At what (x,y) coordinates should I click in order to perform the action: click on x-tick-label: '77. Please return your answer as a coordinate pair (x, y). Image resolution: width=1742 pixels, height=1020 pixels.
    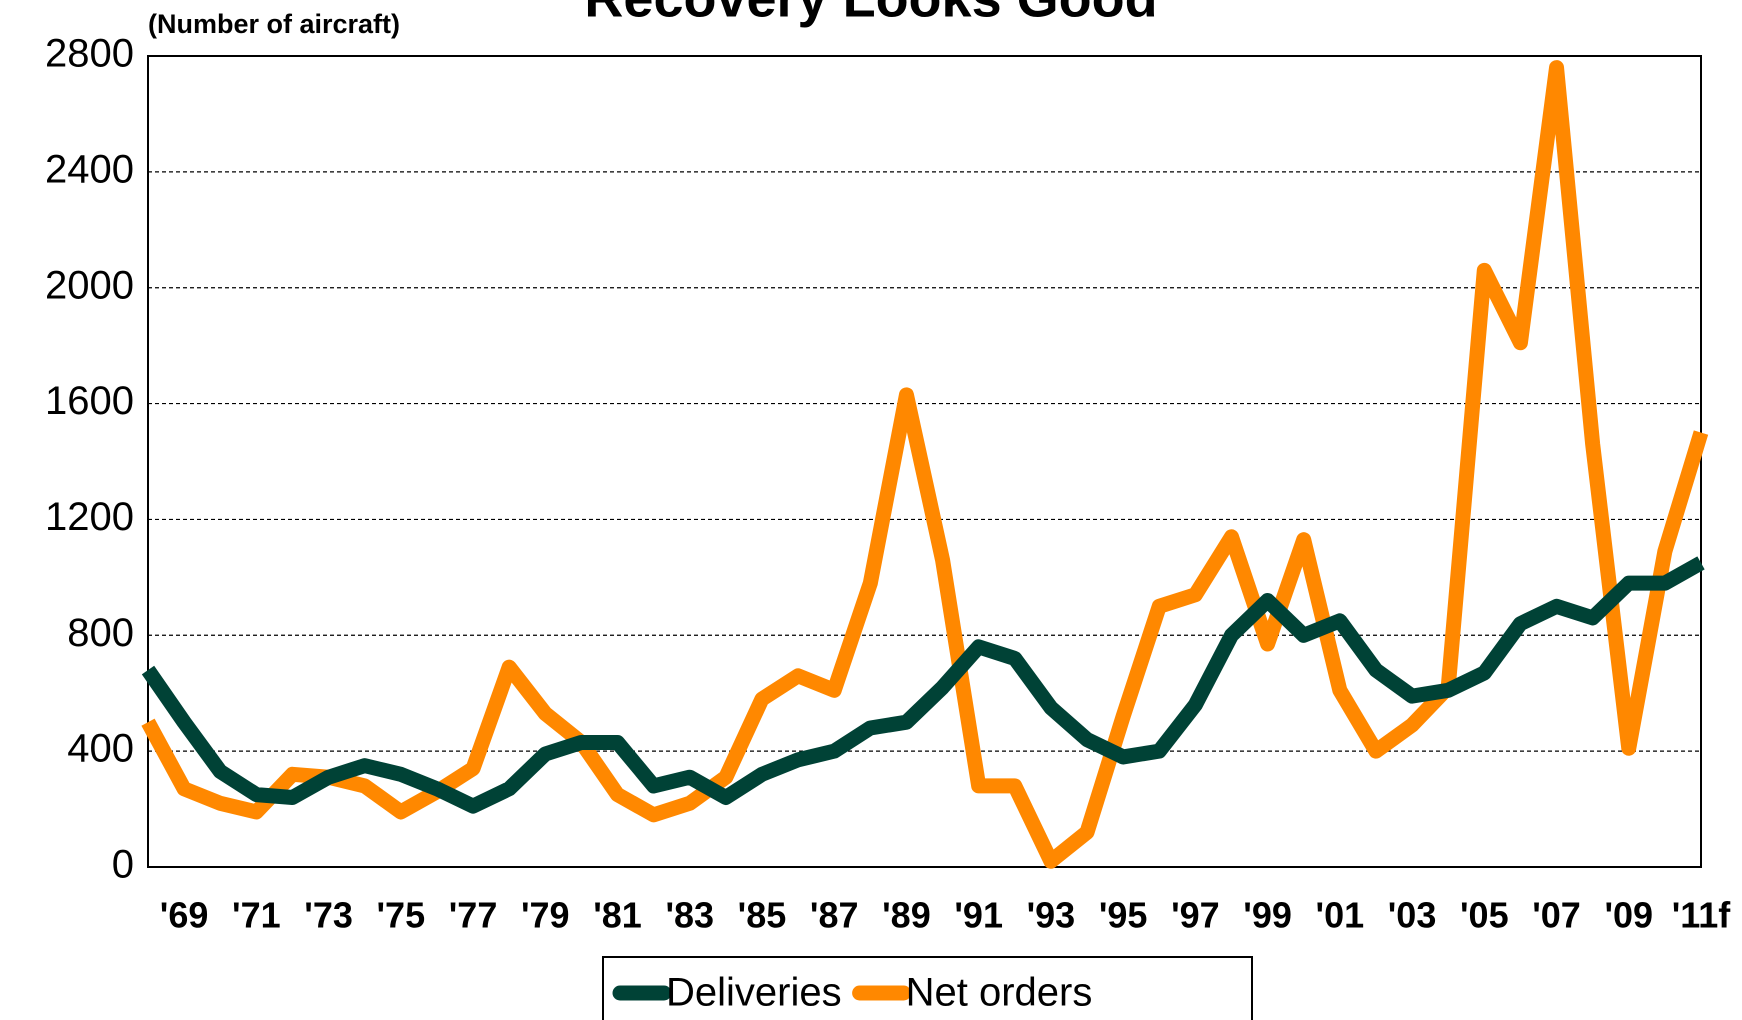
    Looking at the image, I should click on (473, 915).